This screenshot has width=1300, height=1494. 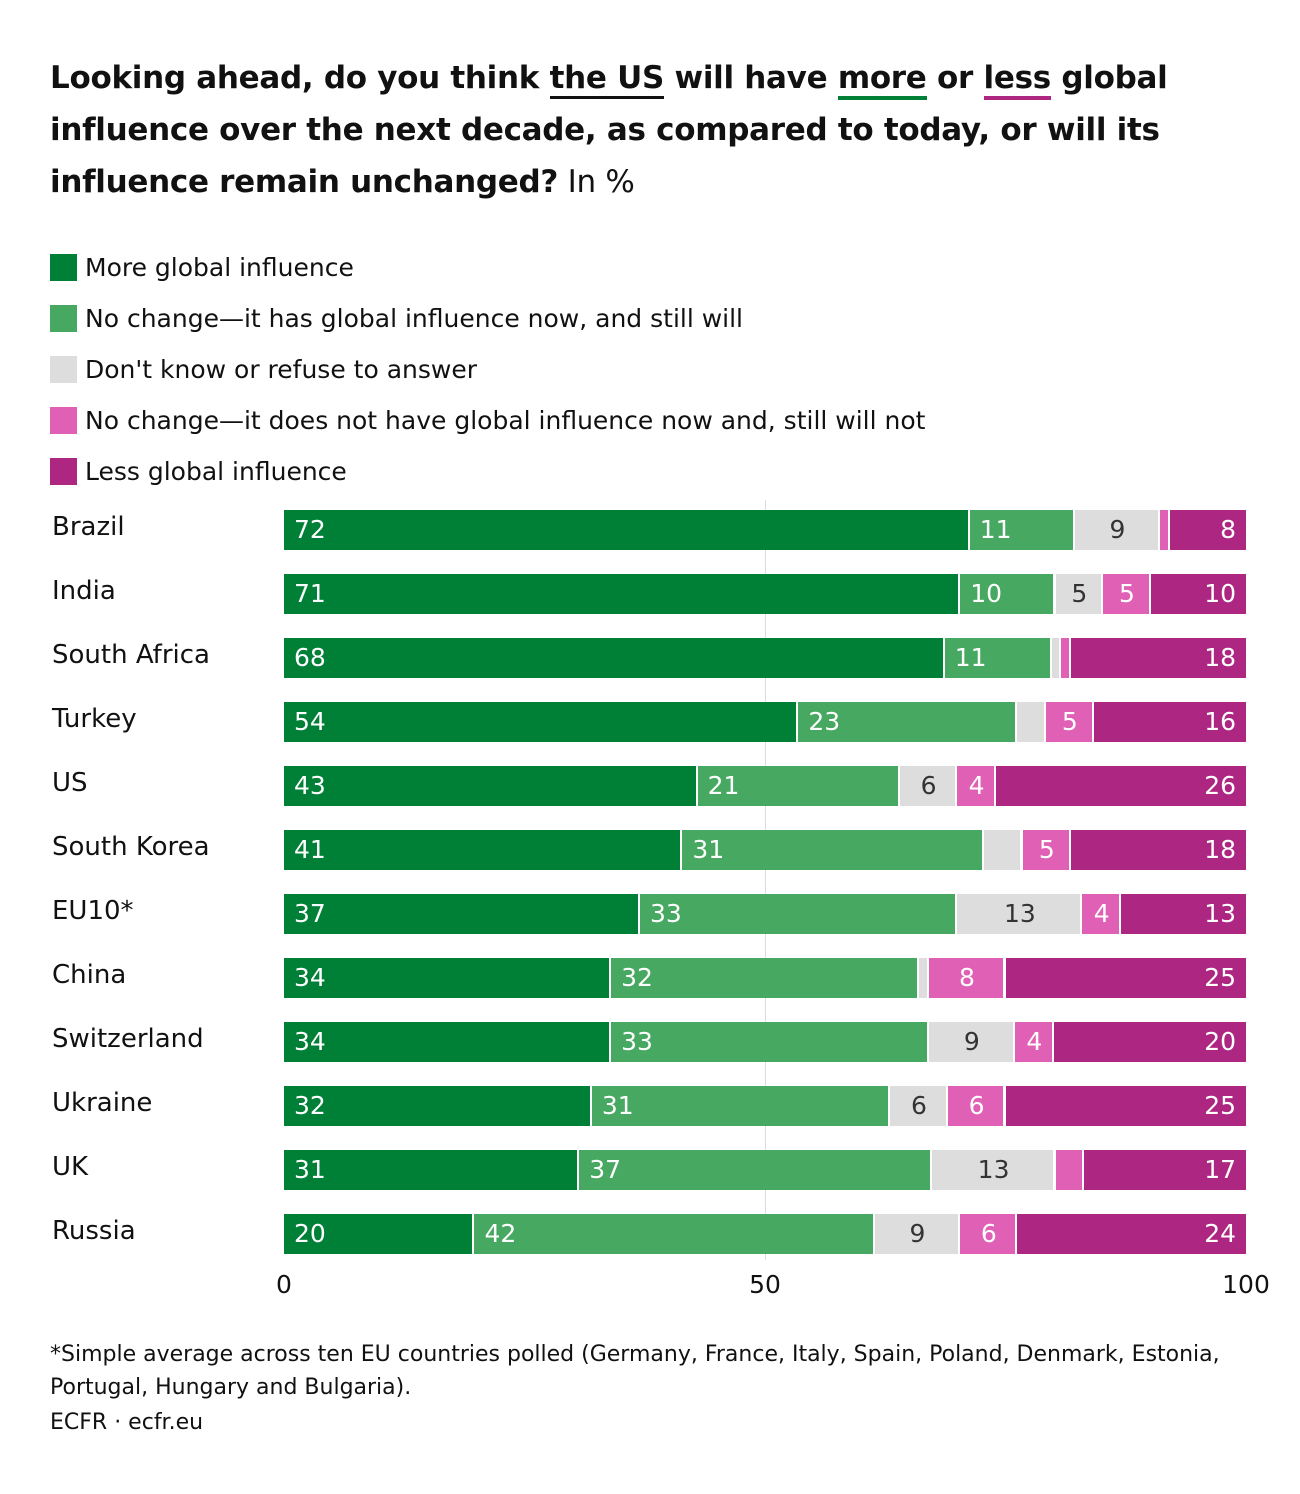 I want to click on legend-item: Don't know or refuse to answer, so click(x=487, y=369).